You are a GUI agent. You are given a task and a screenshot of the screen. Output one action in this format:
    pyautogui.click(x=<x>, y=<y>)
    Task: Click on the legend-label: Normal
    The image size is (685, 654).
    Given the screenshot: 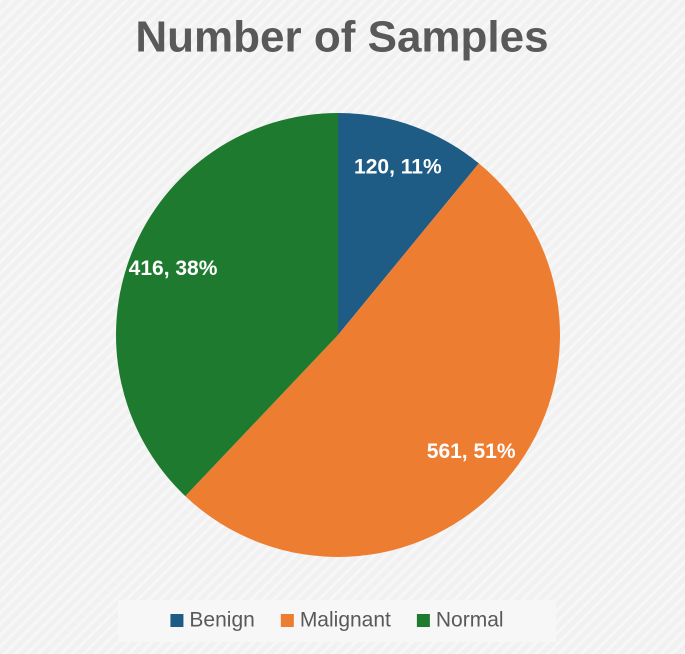 What is the action you would take?
    pyautogui.click(x=470, y=620)
    